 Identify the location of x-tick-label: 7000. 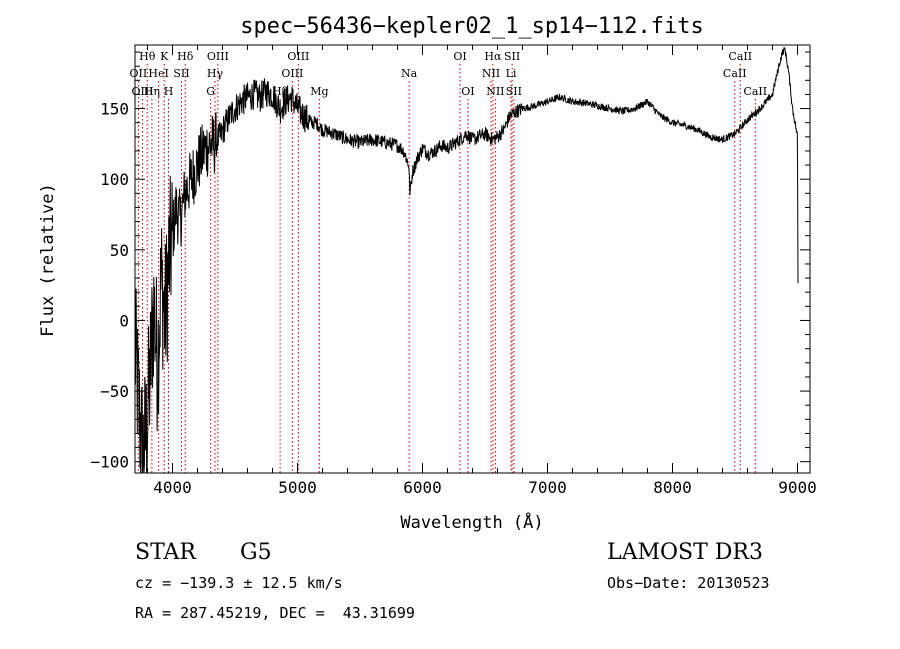
(547, 487).